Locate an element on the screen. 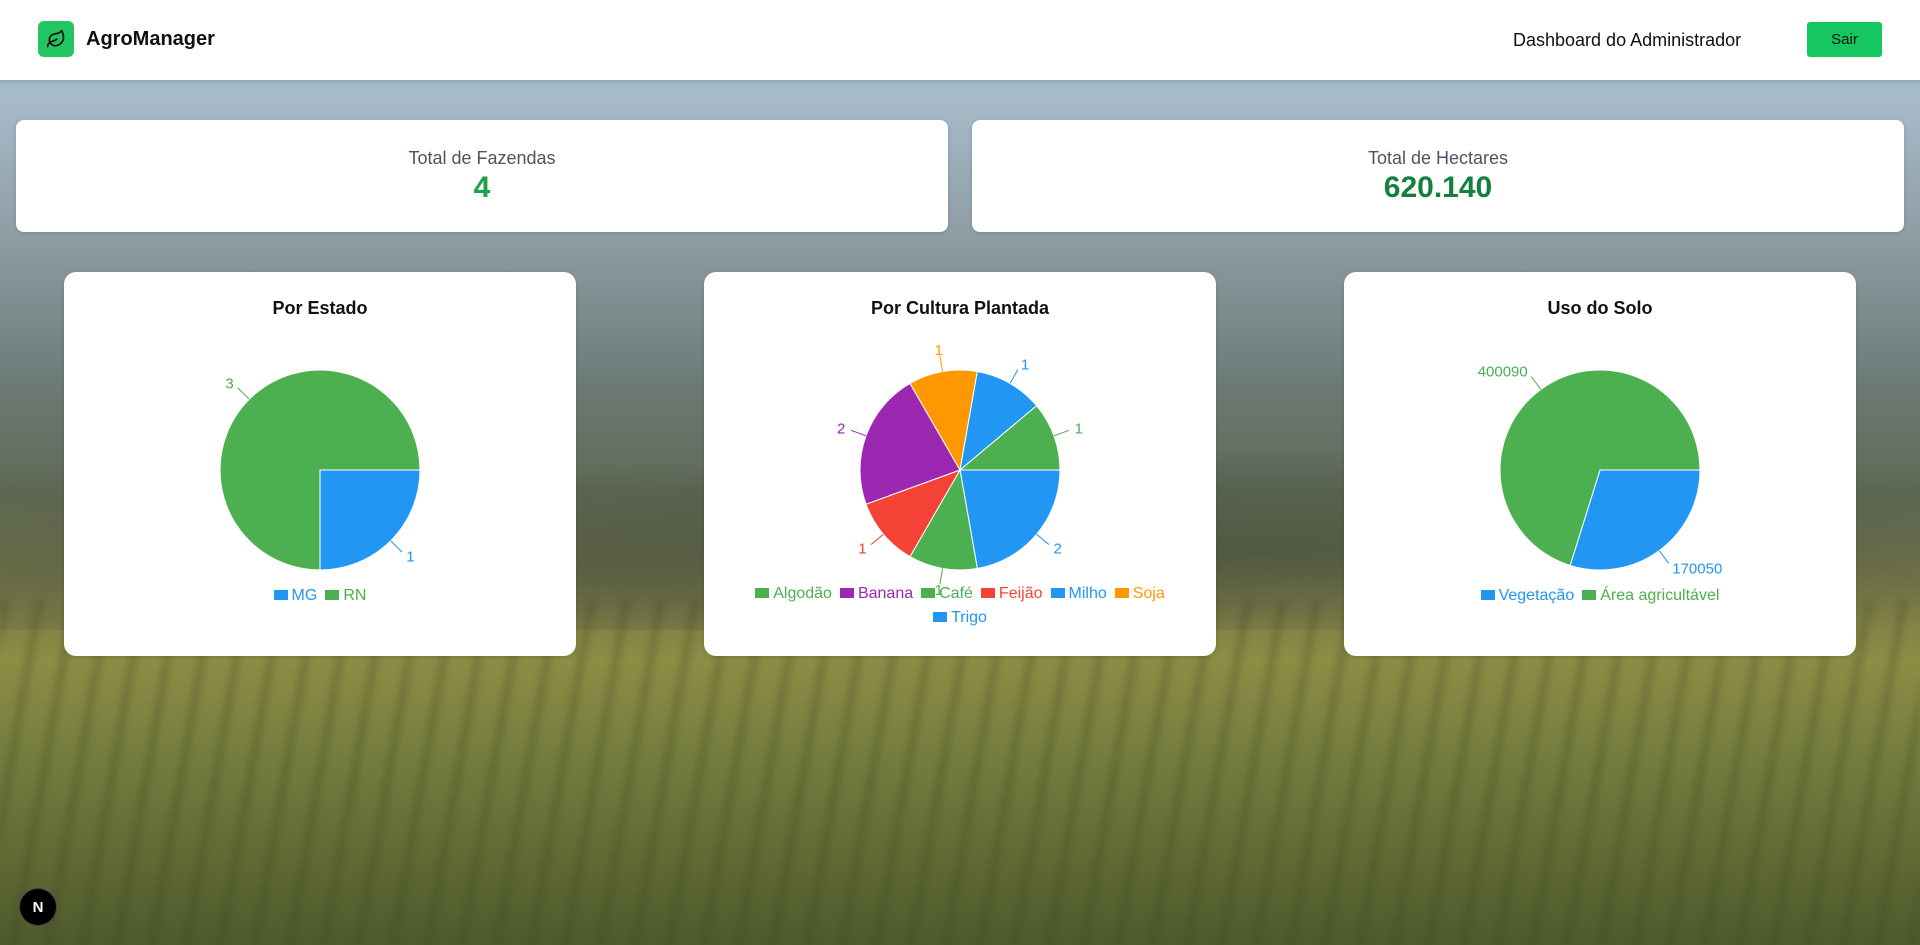  page-title: Dashboard do Administrador is located at coordinates (1627, 40).